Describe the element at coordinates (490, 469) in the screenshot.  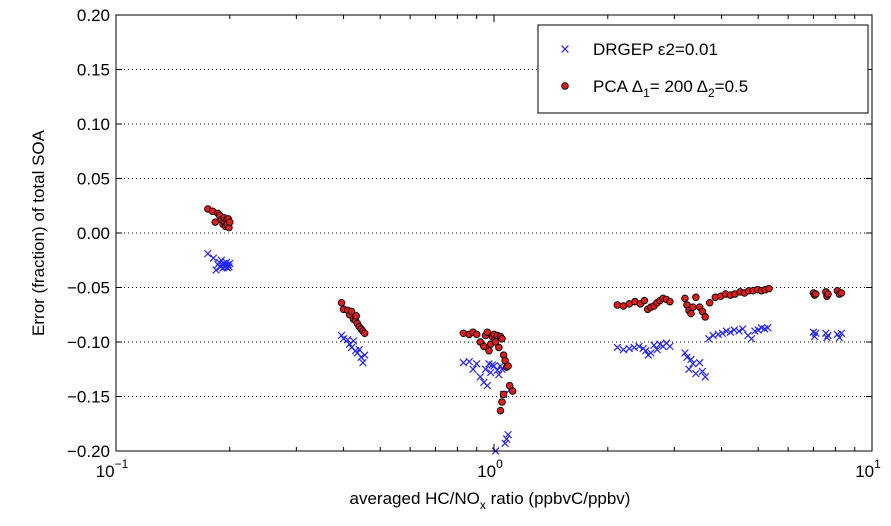
I see `x-tick-label: 10⁰` at that location.